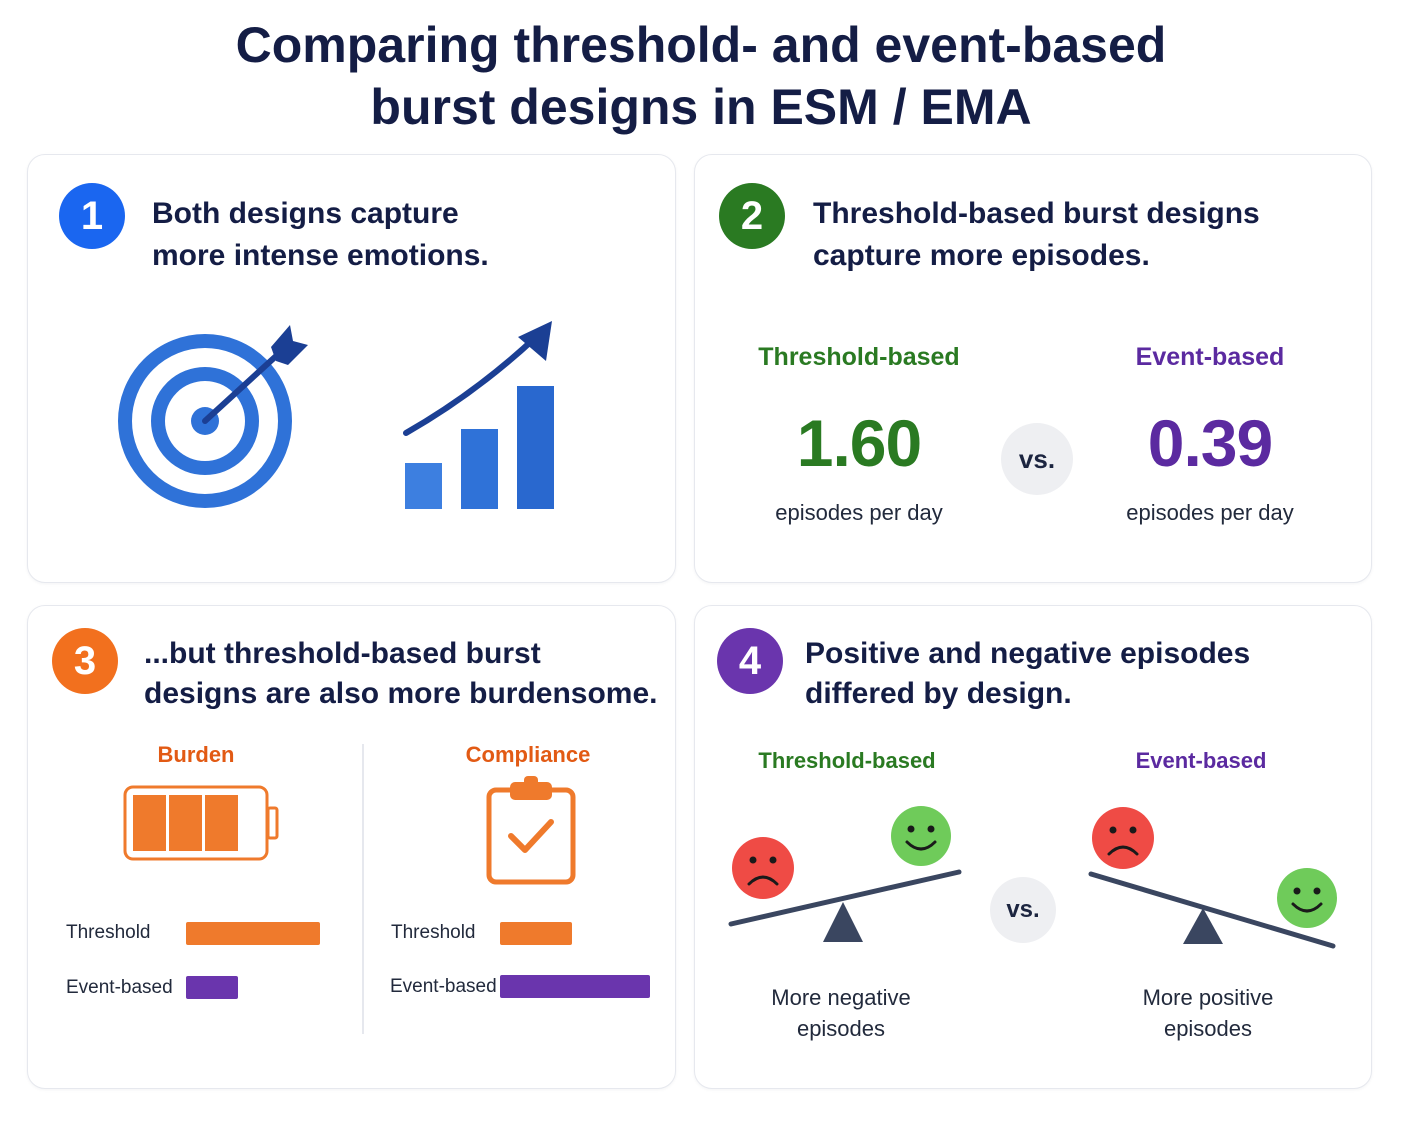  I want to click on battery-icon, so click(201, 823).